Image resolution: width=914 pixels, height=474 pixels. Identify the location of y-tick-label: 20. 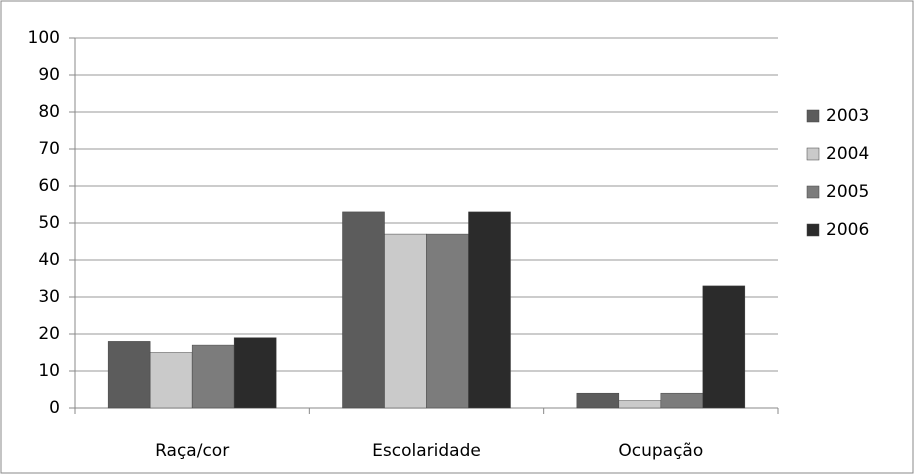
(49, 334).